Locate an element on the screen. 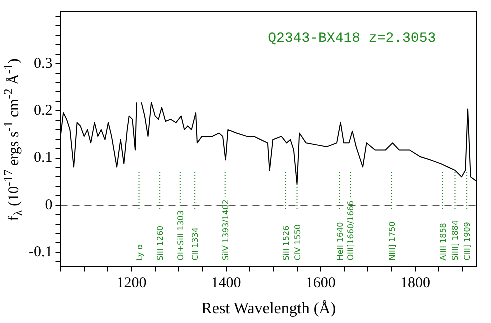 The height and width of the screenshot is (323, 491). y-tick-label: 0 is located at coordinates (49, 205).